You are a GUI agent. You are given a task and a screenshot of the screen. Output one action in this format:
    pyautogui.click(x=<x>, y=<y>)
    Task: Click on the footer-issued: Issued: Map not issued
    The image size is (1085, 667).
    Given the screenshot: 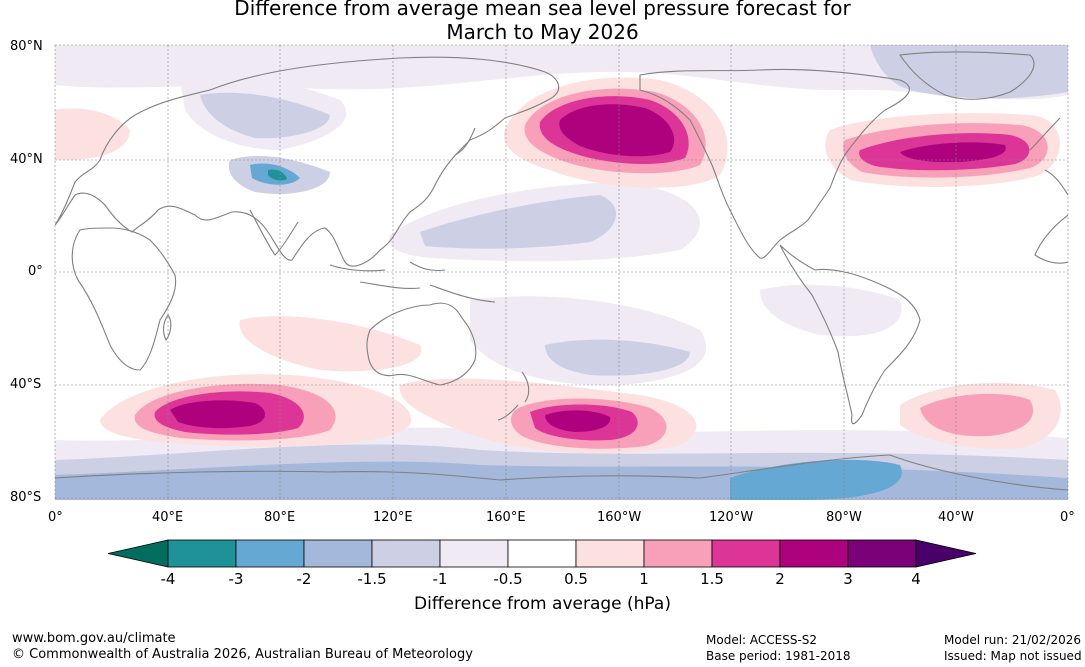 What is the action you would take?
    pyautogui.click(x=1013, y=656)
    